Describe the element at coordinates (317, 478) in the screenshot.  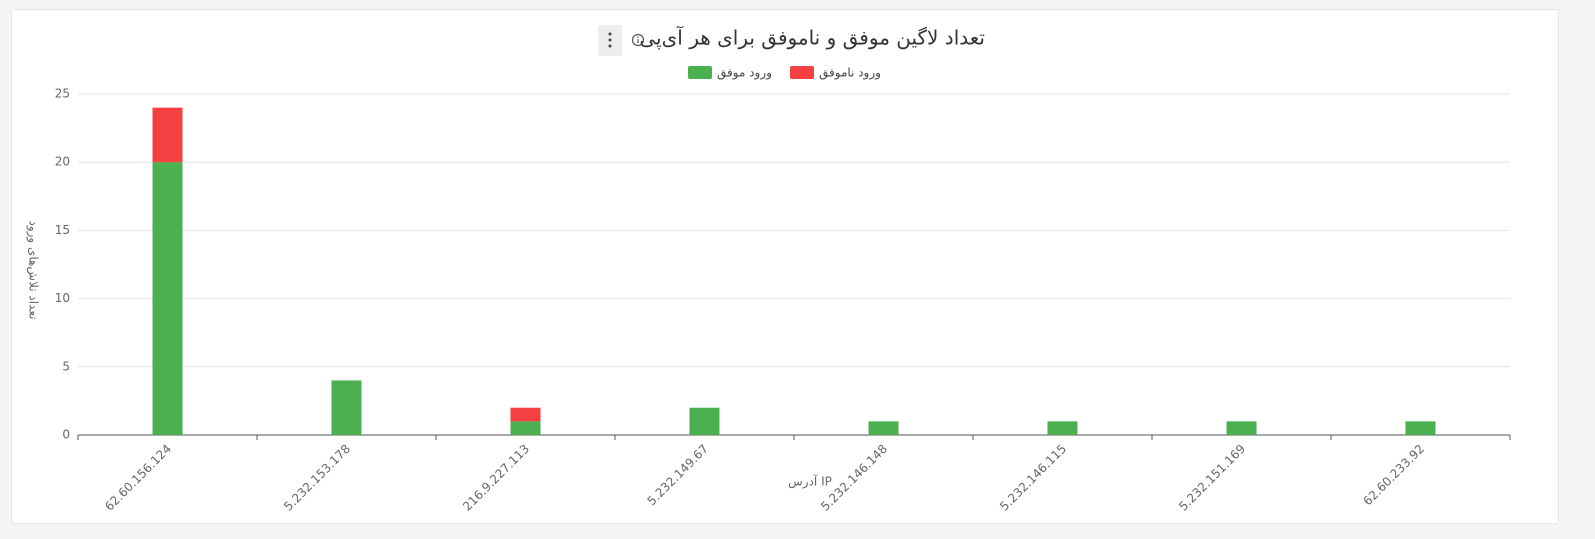
I see `x-tick-label: 5.232.153.178` at that location.